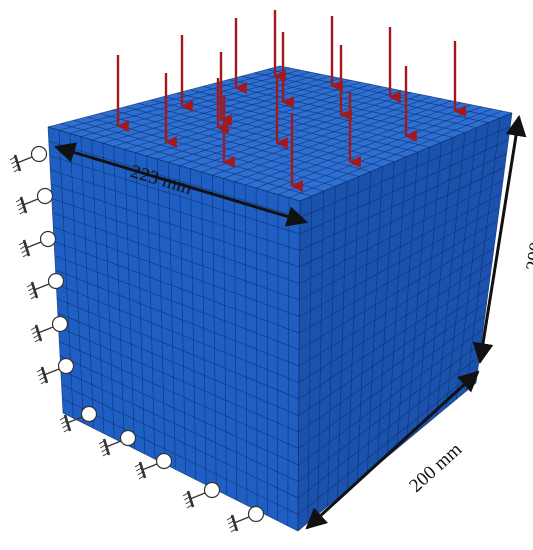  I want to click on dimension-label-bottom: 200 mm, so click(435, 468).